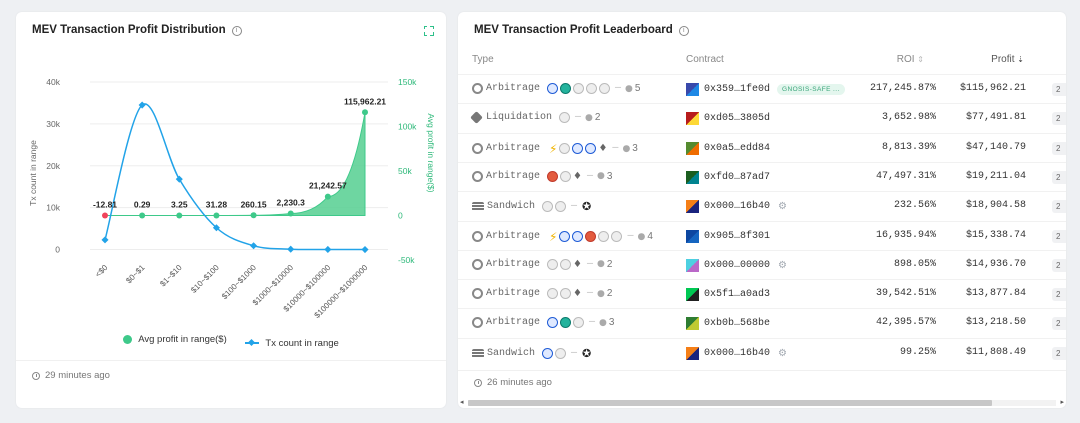  I want to click on contract-address: 0x0a5…edd84, so click(737, 148).